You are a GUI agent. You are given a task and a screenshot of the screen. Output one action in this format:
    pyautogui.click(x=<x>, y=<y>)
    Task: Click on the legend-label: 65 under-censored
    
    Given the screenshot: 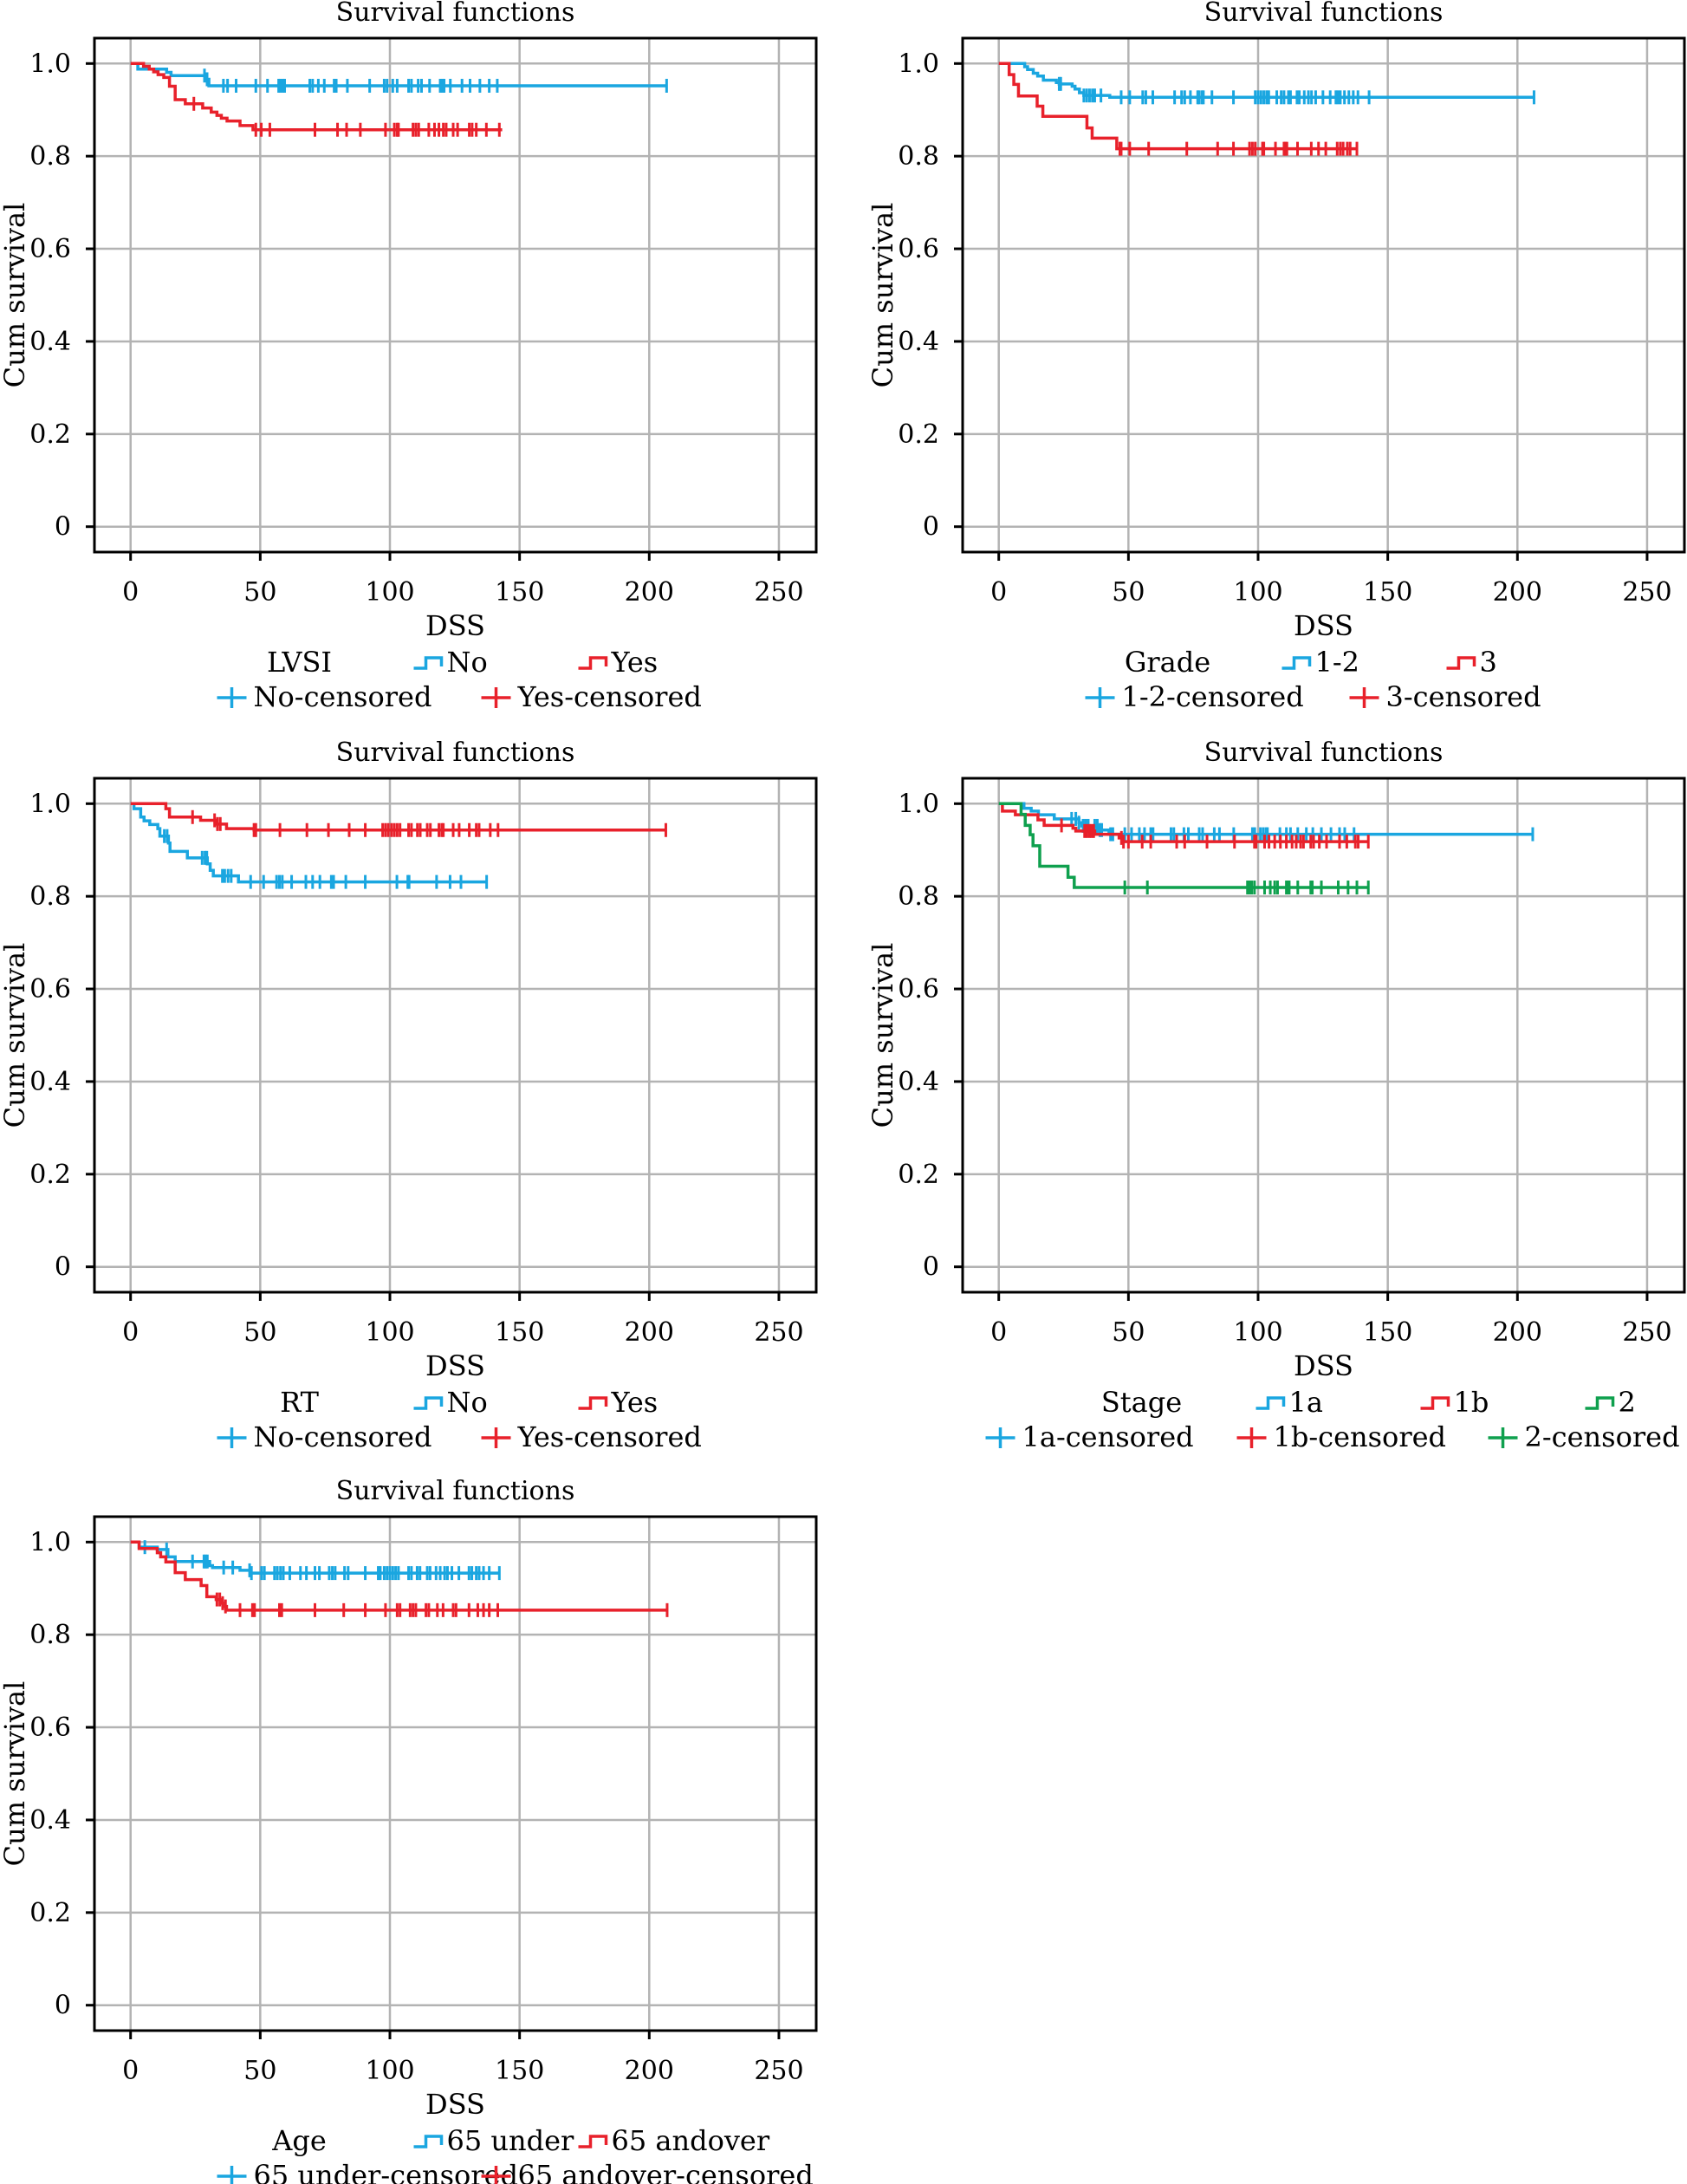 What is the action you would take?
    pyautogui.click(x=386, y=2171)
    